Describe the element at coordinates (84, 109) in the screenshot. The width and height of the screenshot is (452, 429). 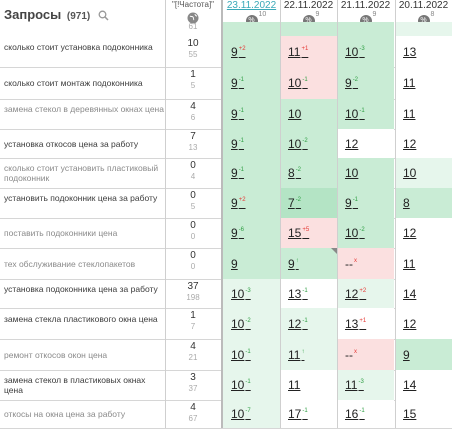
I see `query-text: замена стекол в деревянных окнах цена` at that location.